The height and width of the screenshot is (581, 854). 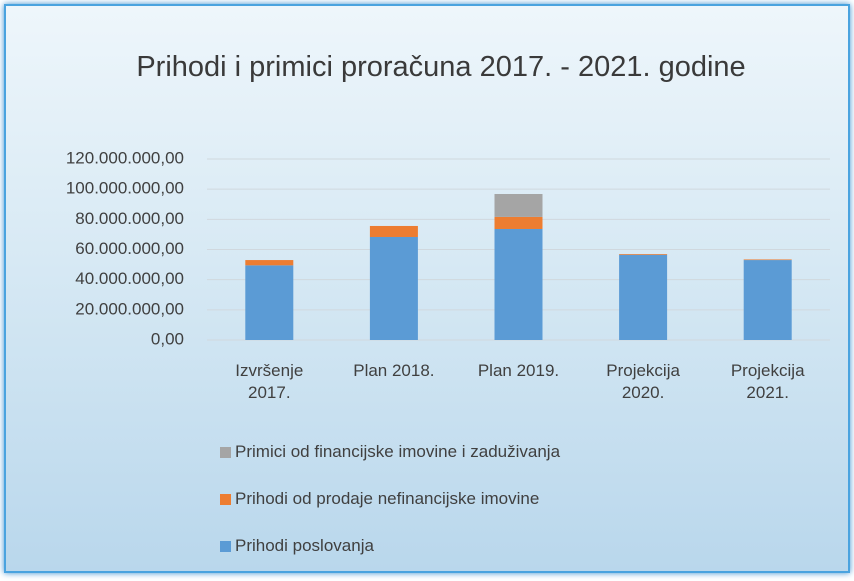 What do you see at coordinates (394, 370) in the screenshot?
I see `x-tick-label: Plan 2018.` at bounding box center [394, 370].